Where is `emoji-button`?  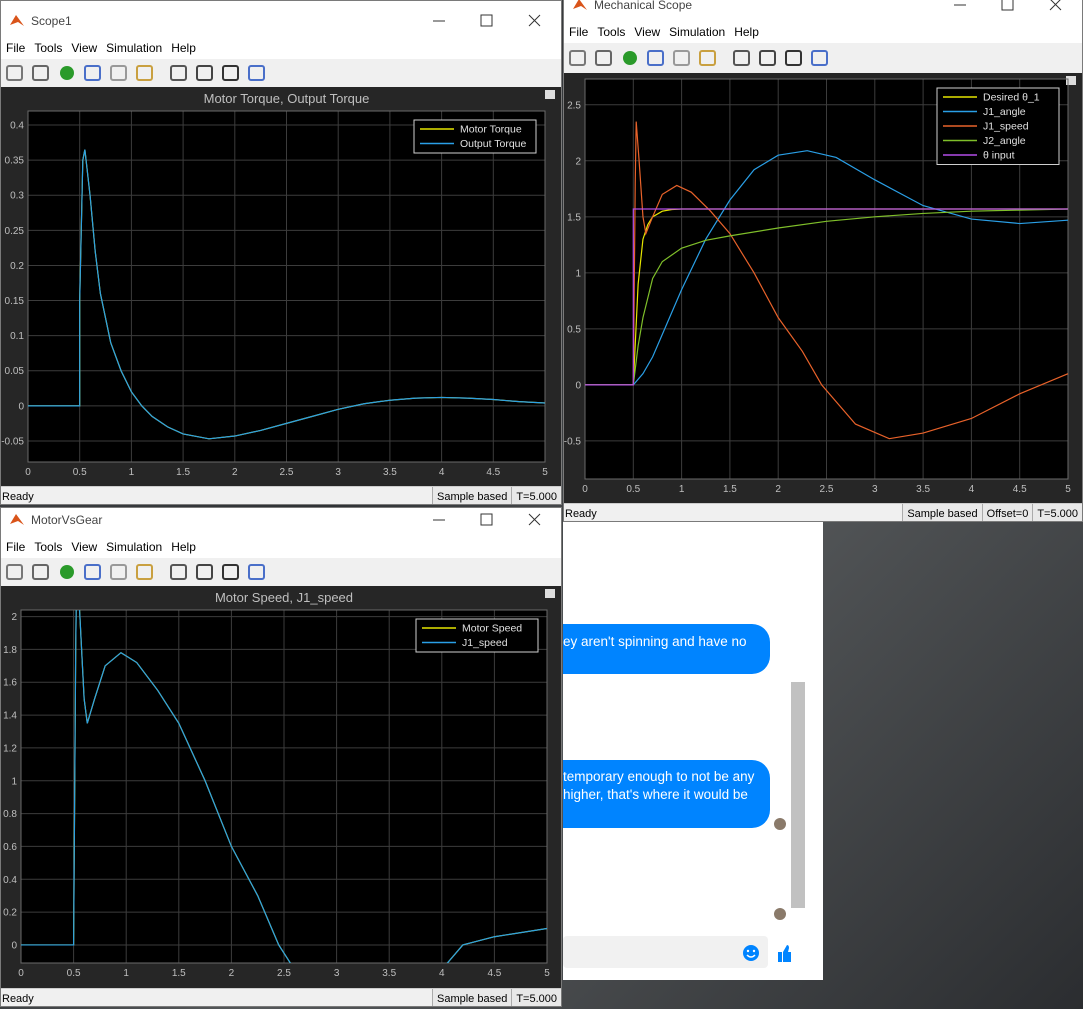 emoji-button is located at coordinates (751, 953).